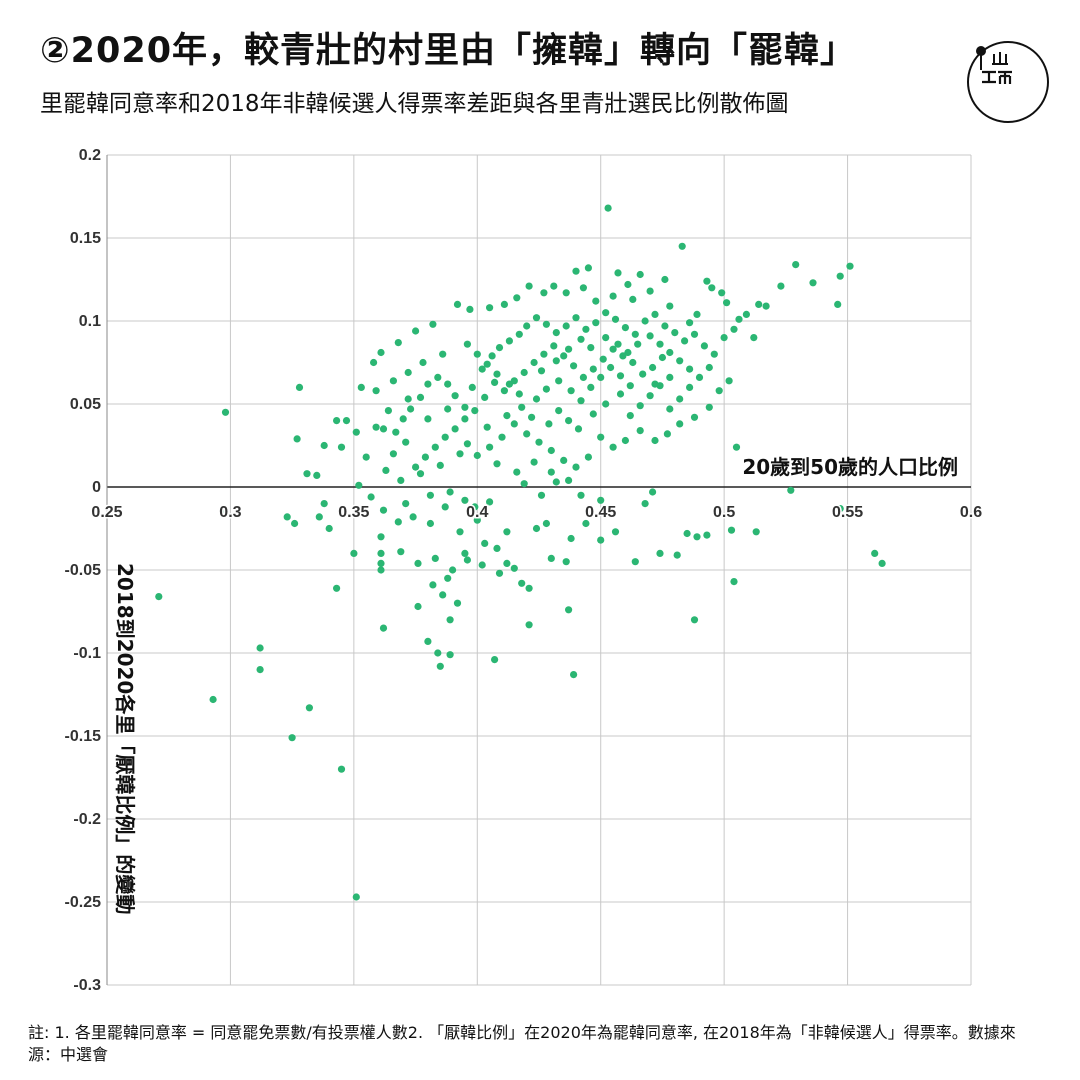 The height and width of the screenshot is (1080, 1080). Describe the element at coordinates (85, 238) in the screenshot. I see `y-tick-label: 0.15` at that location.